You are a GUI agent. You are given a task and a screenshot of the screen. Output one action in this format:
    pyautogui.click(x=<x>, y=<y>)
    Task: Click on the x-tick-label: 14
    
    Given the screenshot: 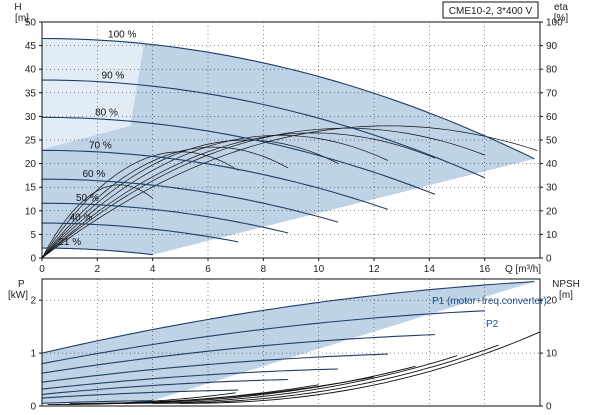 What is the action you would take?
    pyautogui.click(x=430, y=269)
    